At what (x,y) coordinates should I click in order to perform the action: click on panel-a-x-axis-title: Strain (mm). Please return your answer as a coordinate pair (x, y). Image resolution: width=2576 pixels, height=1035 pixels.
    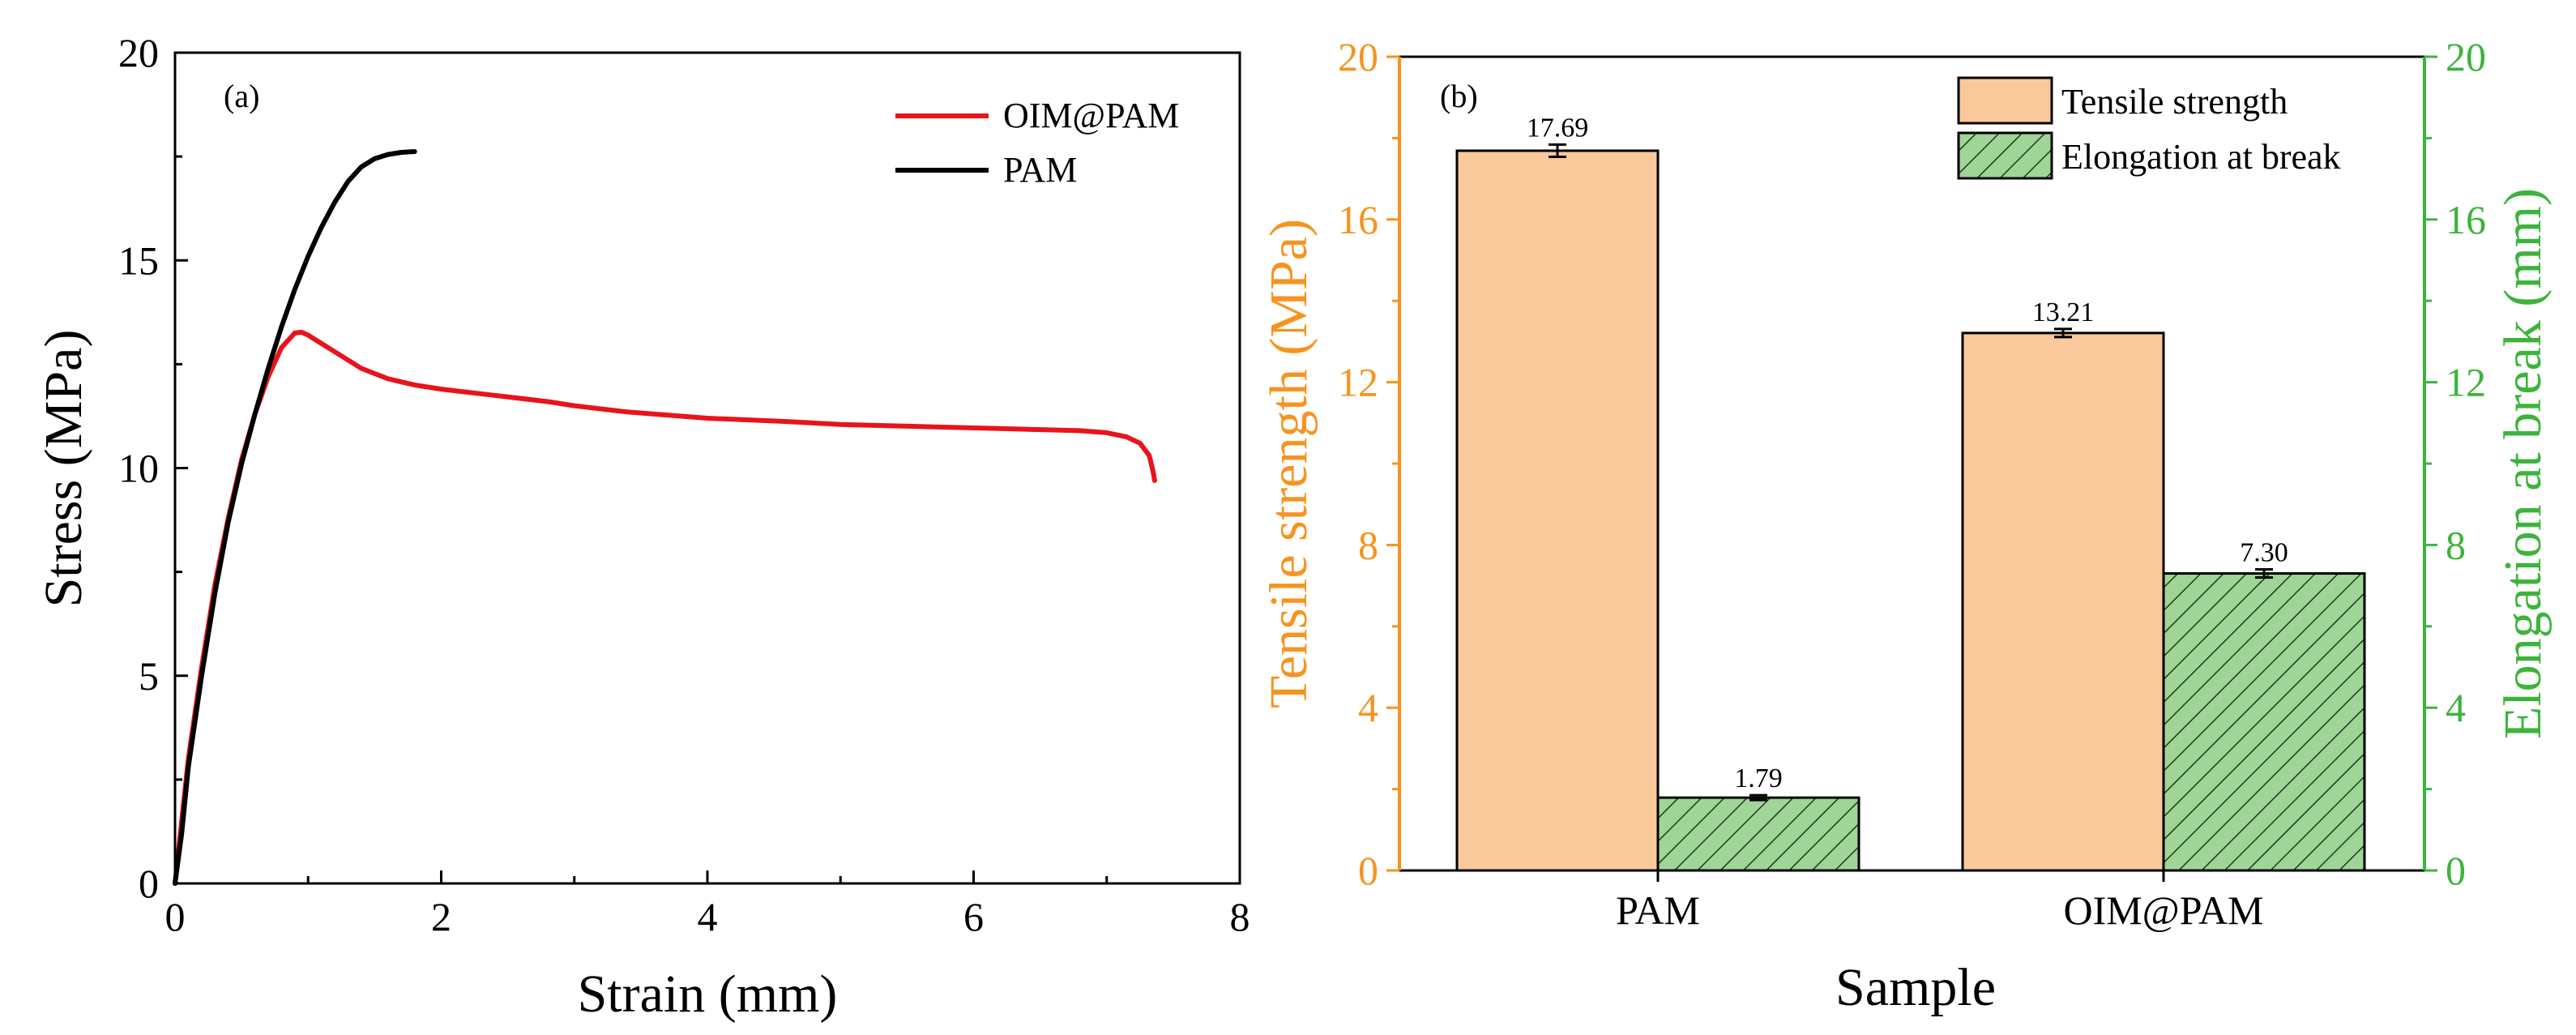
    Looking at the image, I should click on (708, 994).